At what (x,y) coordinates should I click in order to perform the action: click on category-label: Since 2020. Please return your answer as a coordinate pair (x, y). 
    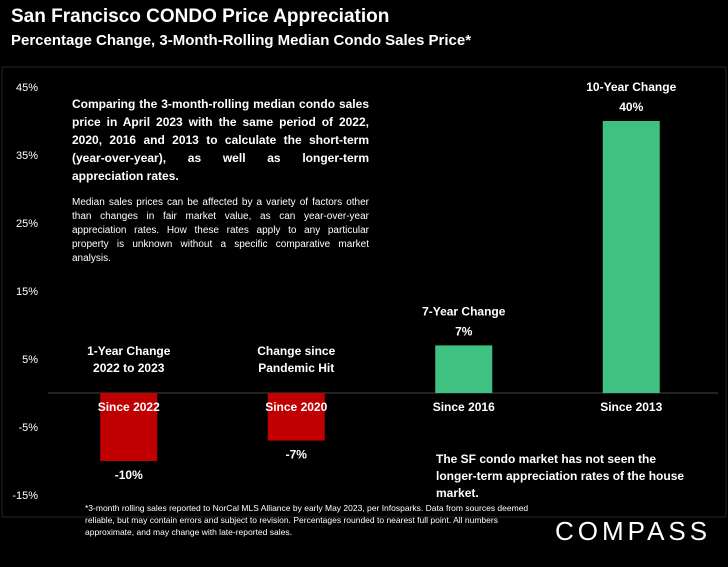
    Looking at the image, I should click on (296, 407).